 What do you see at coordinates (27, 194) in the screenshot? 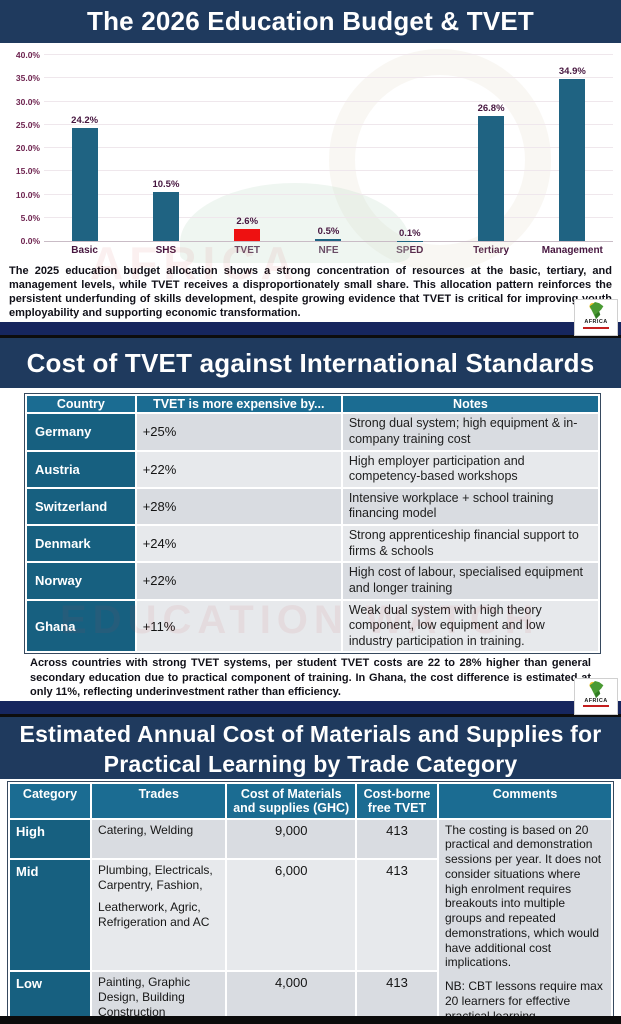
I see `y-axis-tick: 10.0%` at bounding box center [27, 194].